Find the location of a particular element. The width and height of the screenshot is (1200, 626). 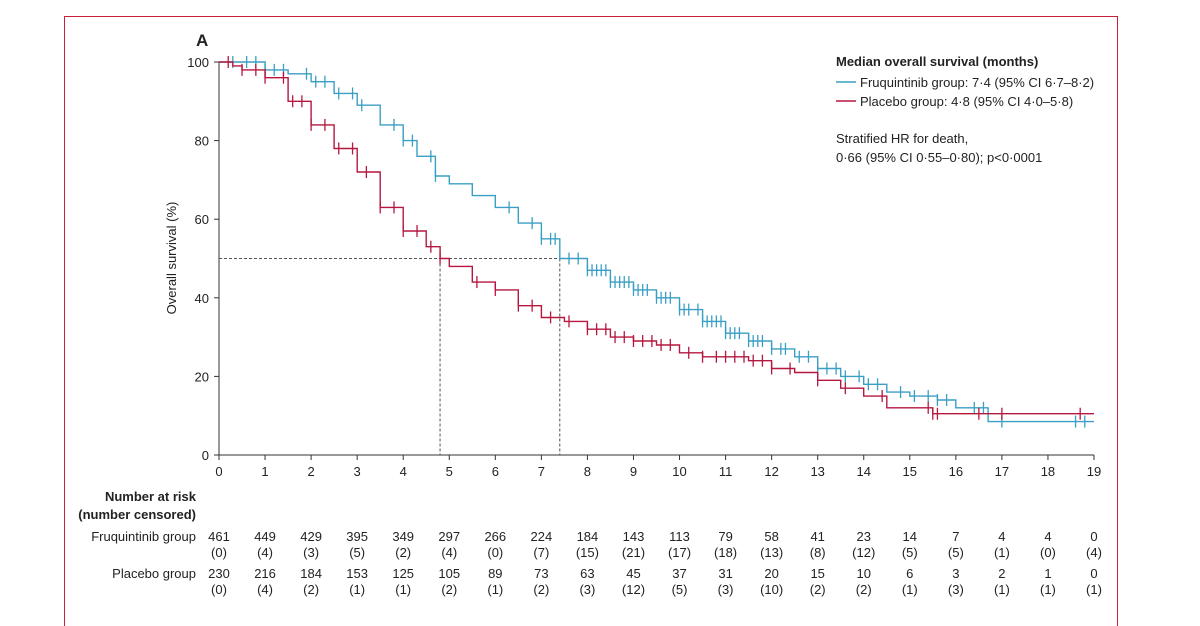

risk-censored-cell: (10) is located at coordinates (771, 589).